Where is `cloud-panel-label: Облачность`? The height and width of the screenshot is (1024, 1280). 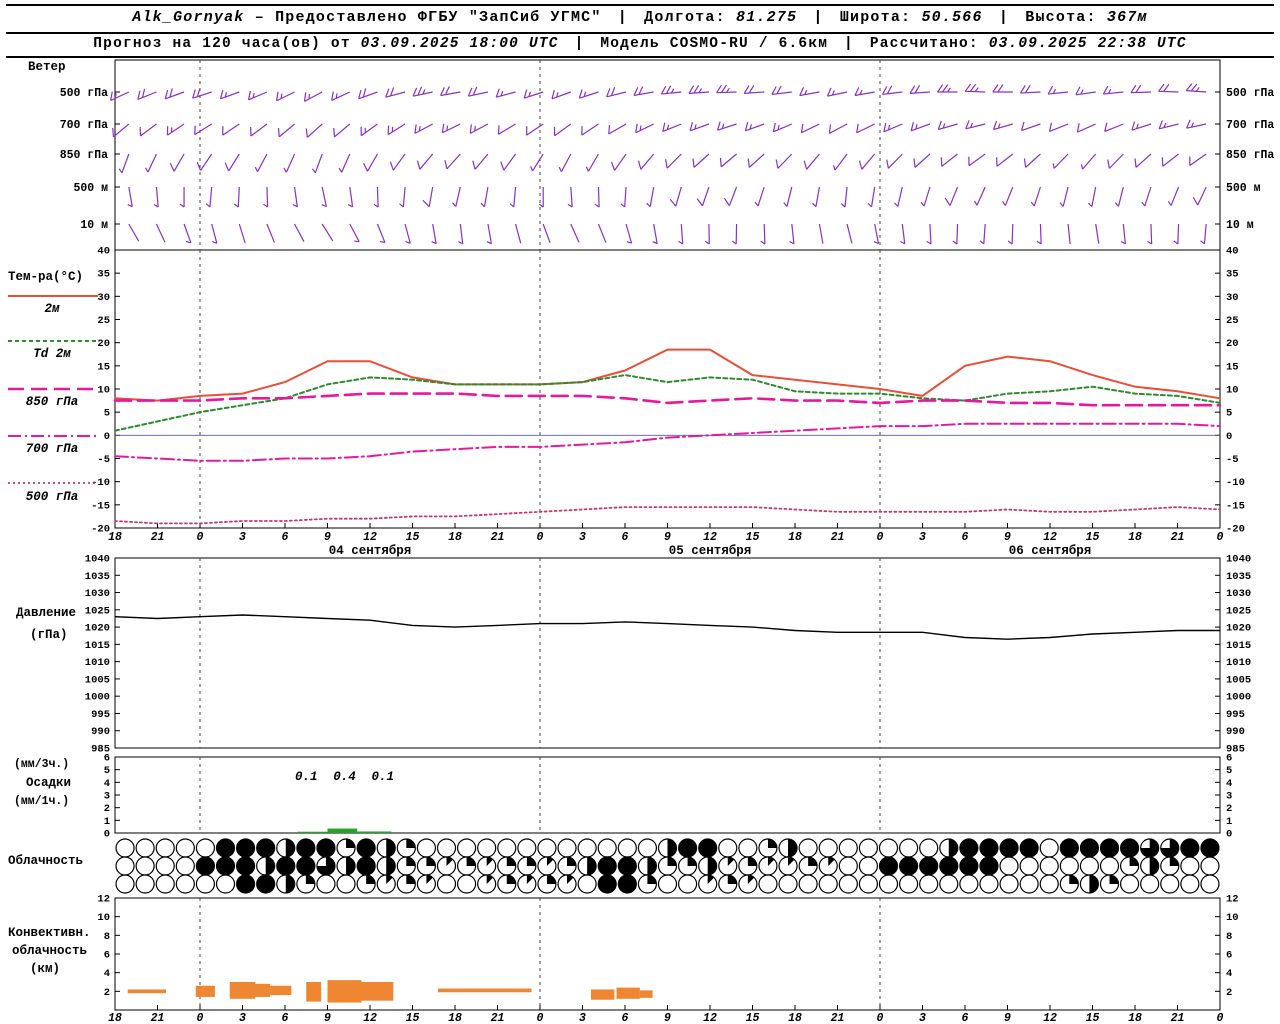 cloud-panel-label: Облачность is located at coordinates (46, 861).